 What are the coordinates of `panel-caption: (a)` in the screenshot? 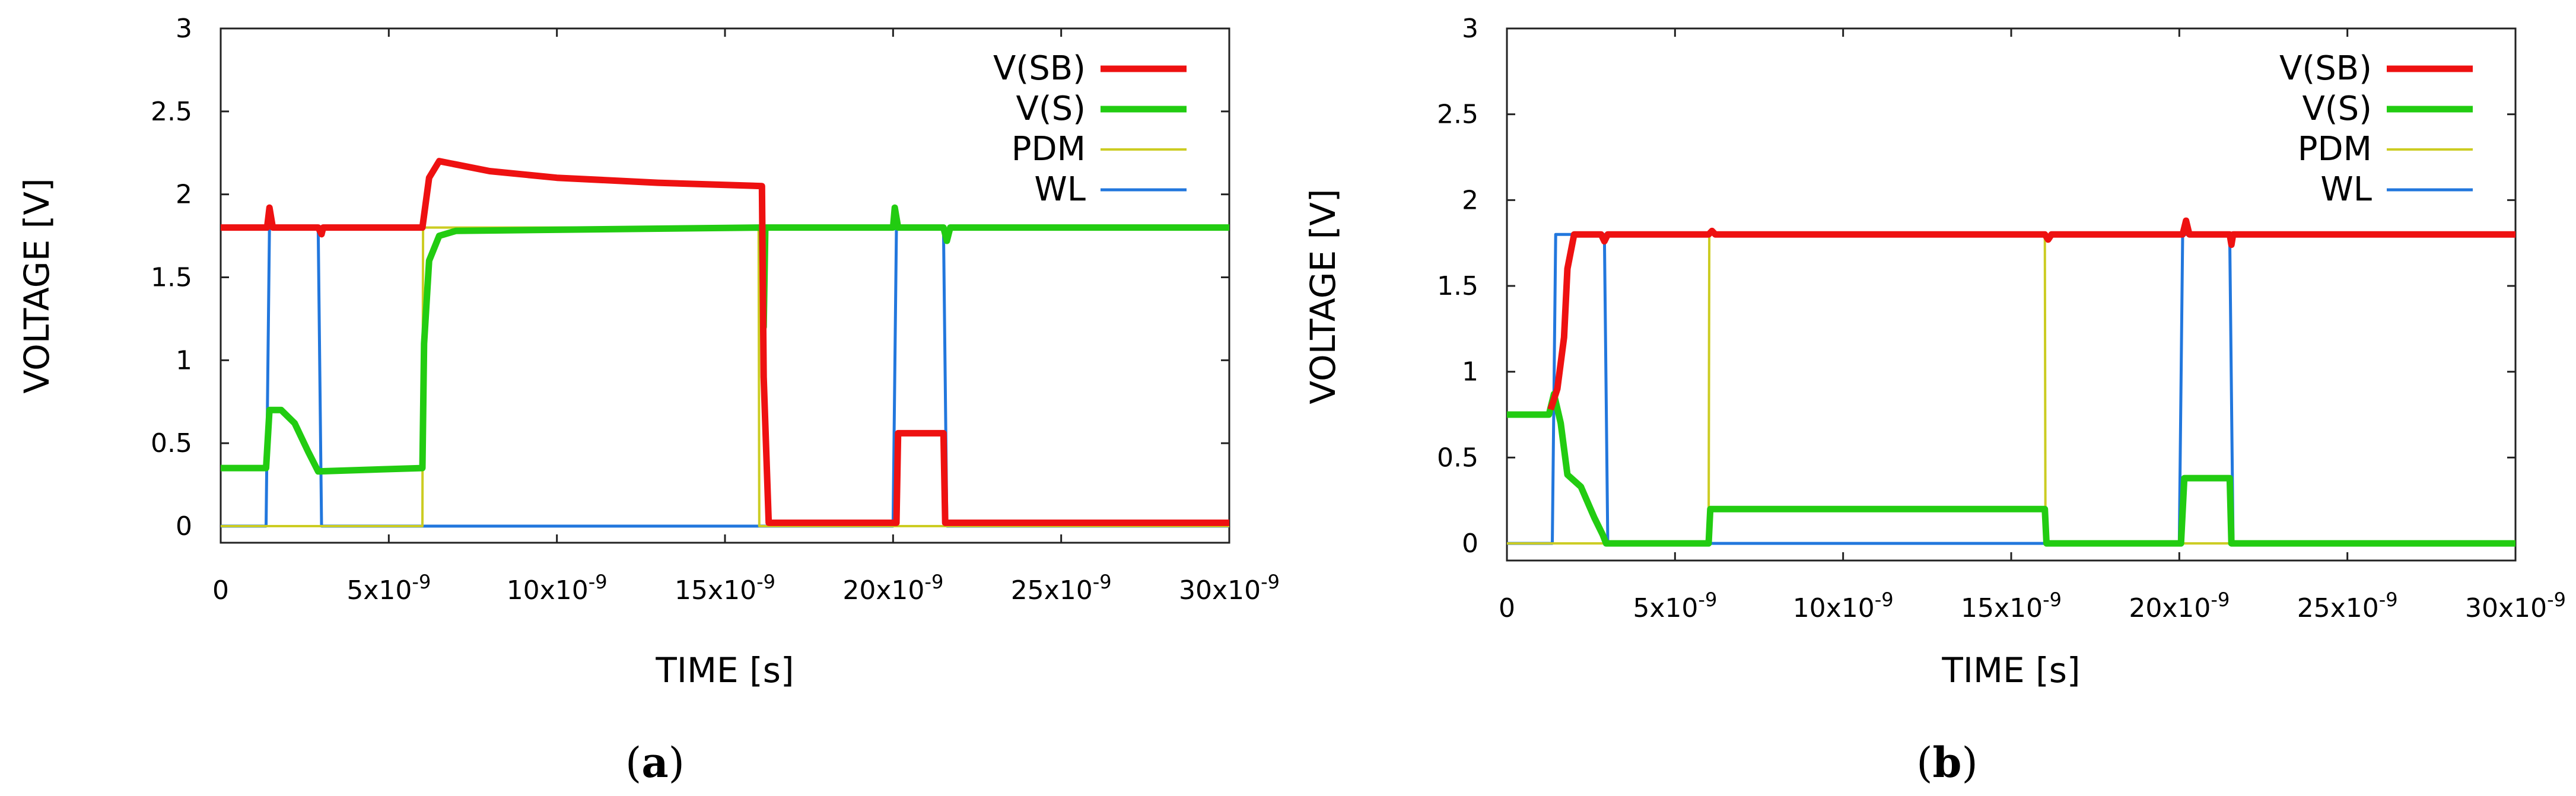 It's located at (655, 762).